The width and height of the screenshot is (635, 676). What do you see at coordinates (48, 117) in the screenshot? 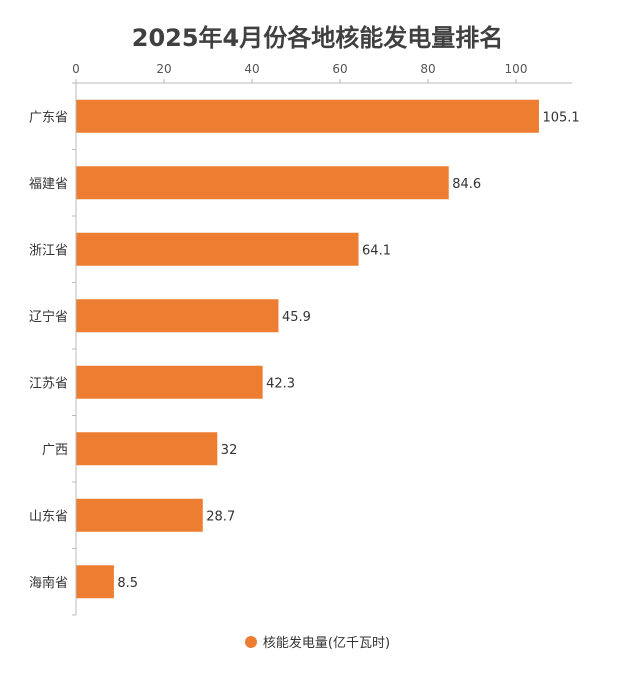
I see `category-label-0: 广东省` at bounding box center [48, 117].